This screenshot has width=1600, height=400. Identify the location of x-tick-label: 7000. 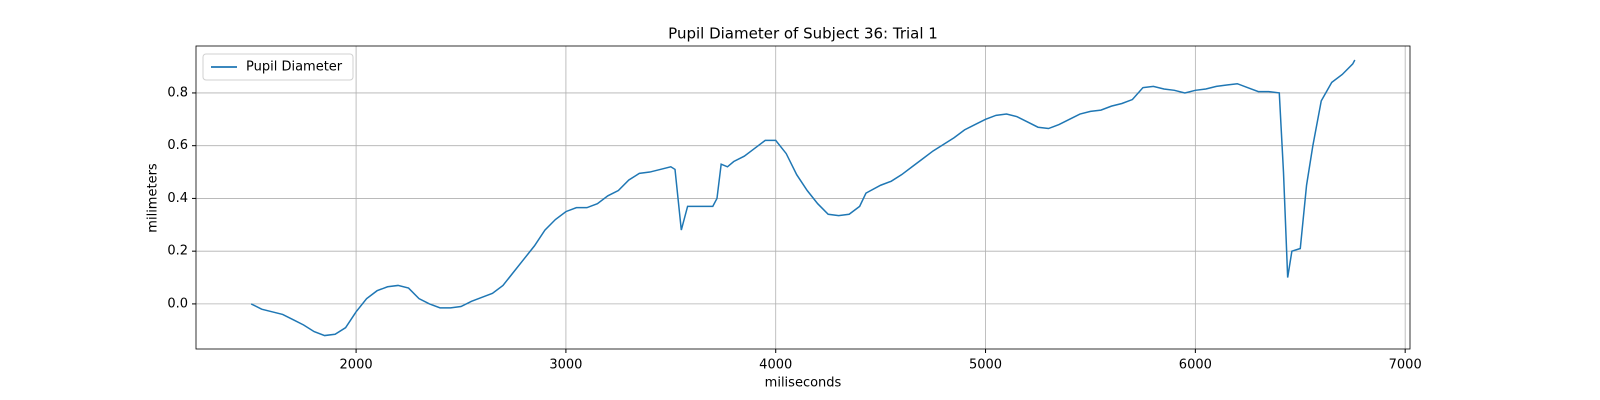
(1405, 365).